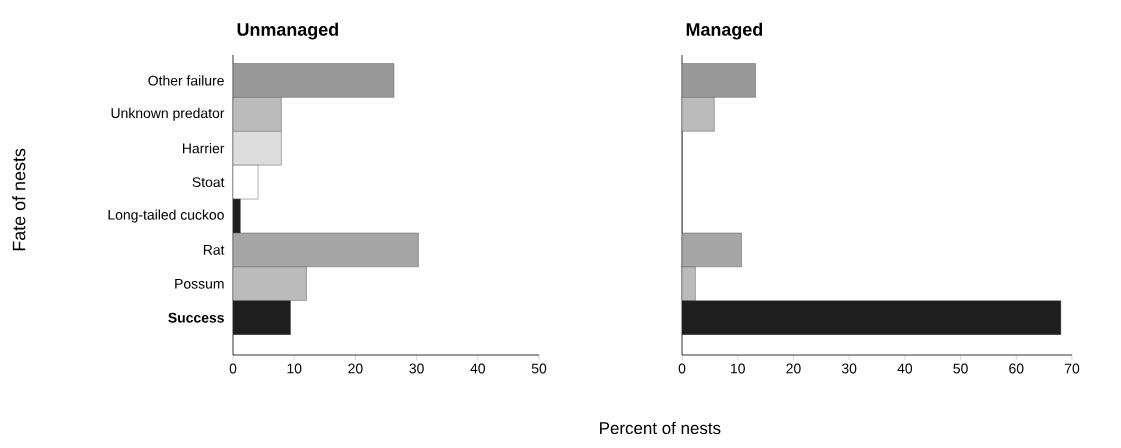 The height and width of the screenshot is (448, 1121). Describe the element at coordinates (208, 182) in the screenshot. I see `y-tick-label: Stoat` at that location.